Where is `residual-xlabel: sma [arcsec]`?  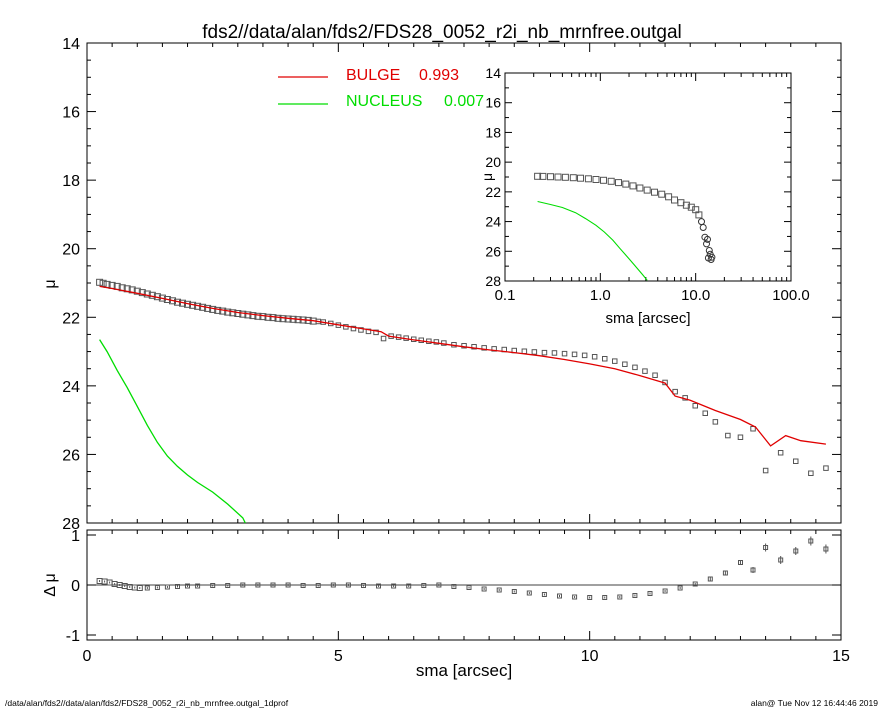
residual-xlabel: sma [arcsec] is located at coordinates (464, 670).